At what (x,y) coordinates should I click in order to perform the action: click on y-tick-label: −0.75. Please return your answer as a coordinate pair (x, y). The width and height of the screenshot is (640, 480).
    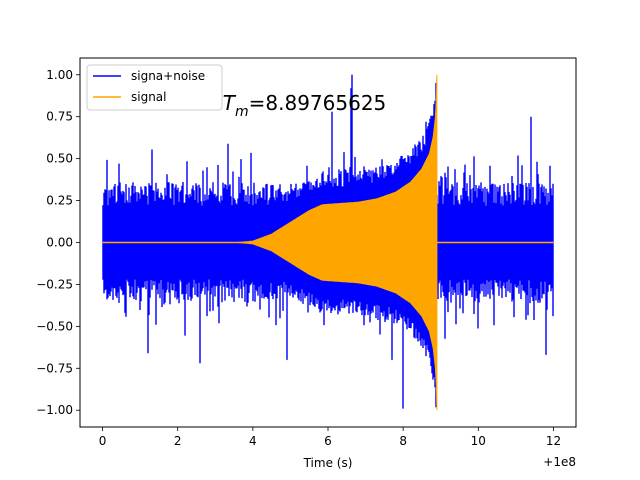
    Looking at the image, I should click on (54, 368).